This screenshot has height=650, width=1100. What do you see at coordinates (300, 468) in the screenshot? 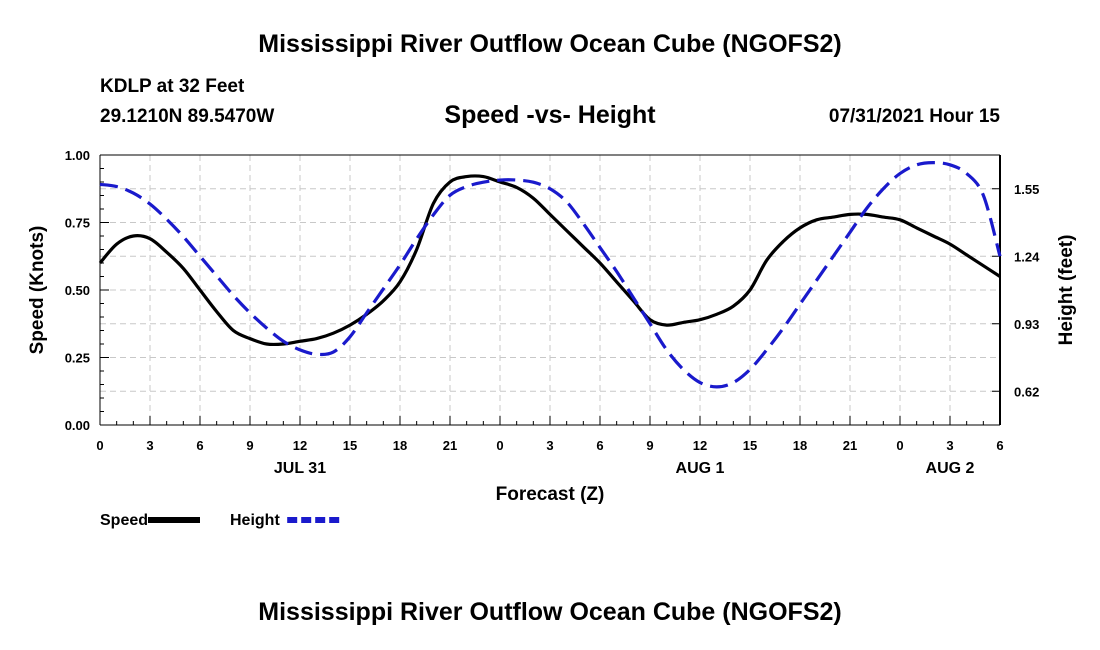
I see `date-label: JUL 31` at bounding box center [300, 468].